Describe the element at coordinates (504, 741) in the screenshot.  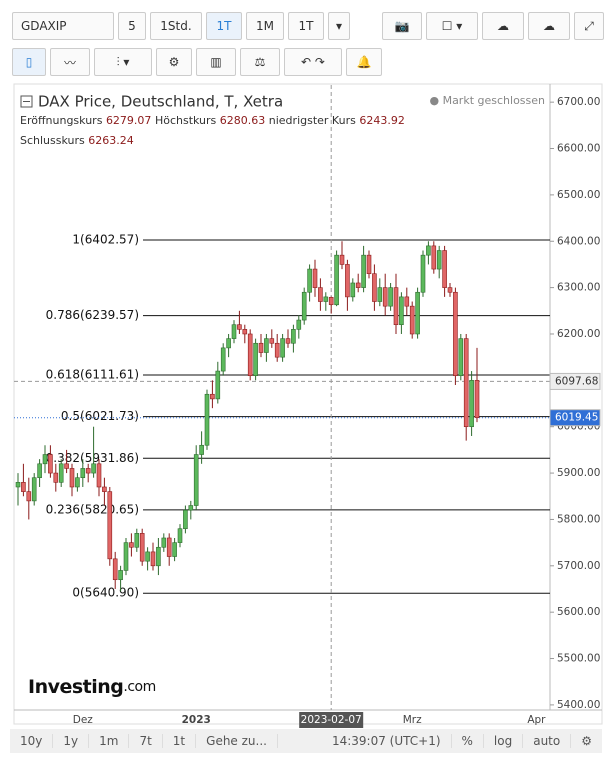
I see `option: log` at that location.